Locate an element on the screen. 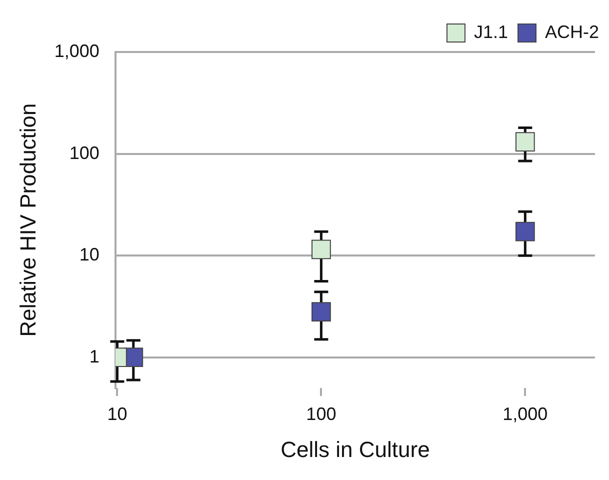  x-tick-label: 1,000 is located at coordinates (525, 414).